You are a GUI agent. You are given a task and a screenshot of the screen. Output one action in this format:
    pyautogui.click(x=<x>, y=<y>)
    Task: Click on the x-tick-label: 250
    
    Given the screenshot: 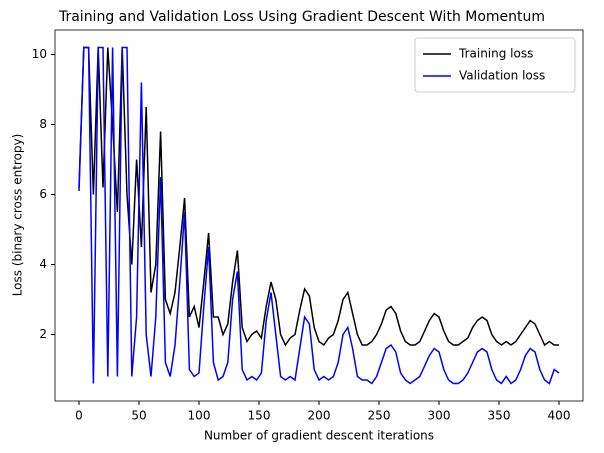 What is the action you would take?
    pyautogui.click(x=379, y=416)
    